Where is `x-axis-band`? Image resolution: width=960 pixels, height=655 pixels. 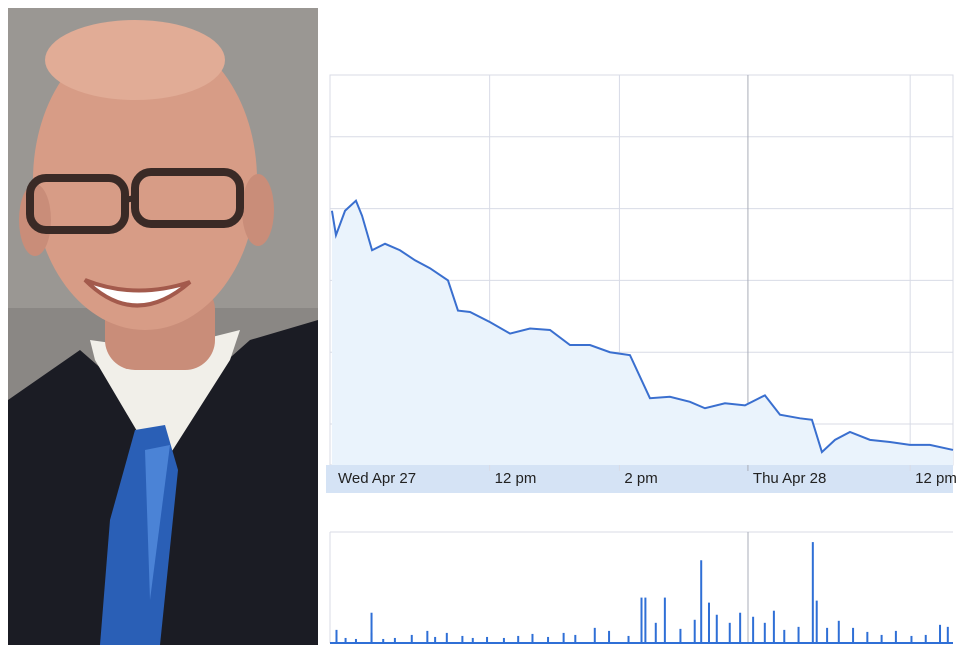
x-axis-band is located at coordinates (639, 479).